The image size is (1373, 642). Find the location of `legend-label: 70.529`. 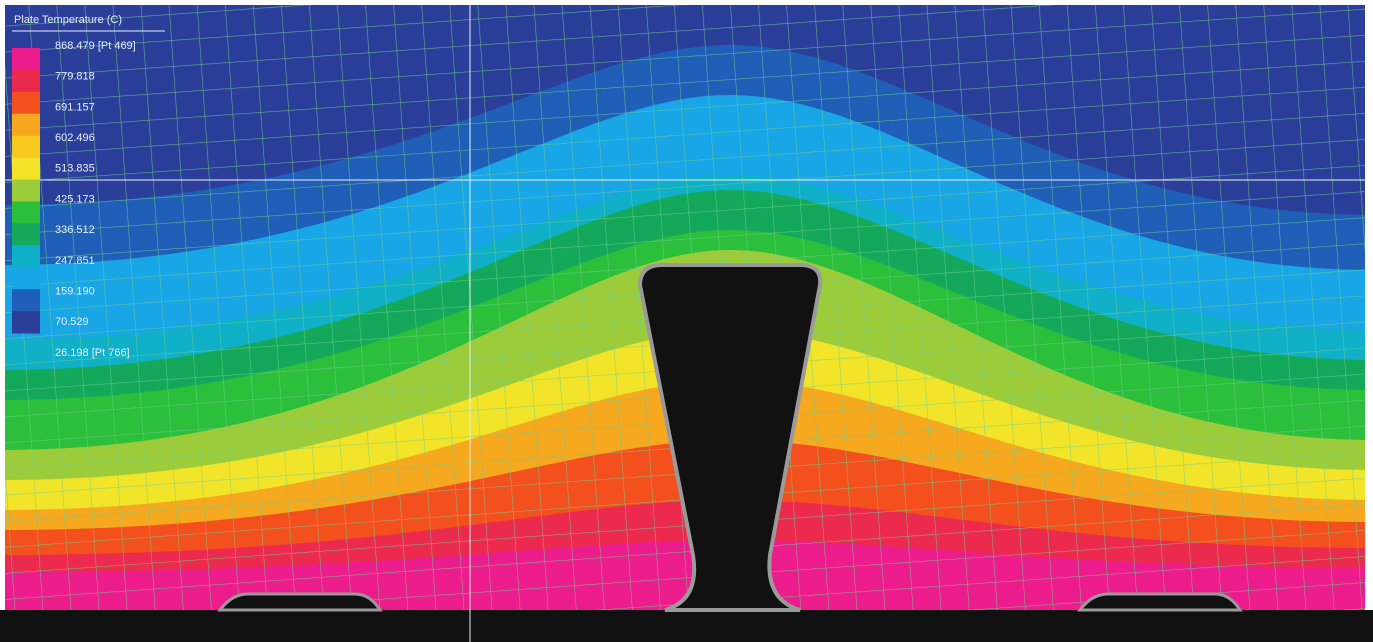

legend-label: 70.529 is located at coordinates (72, 322).